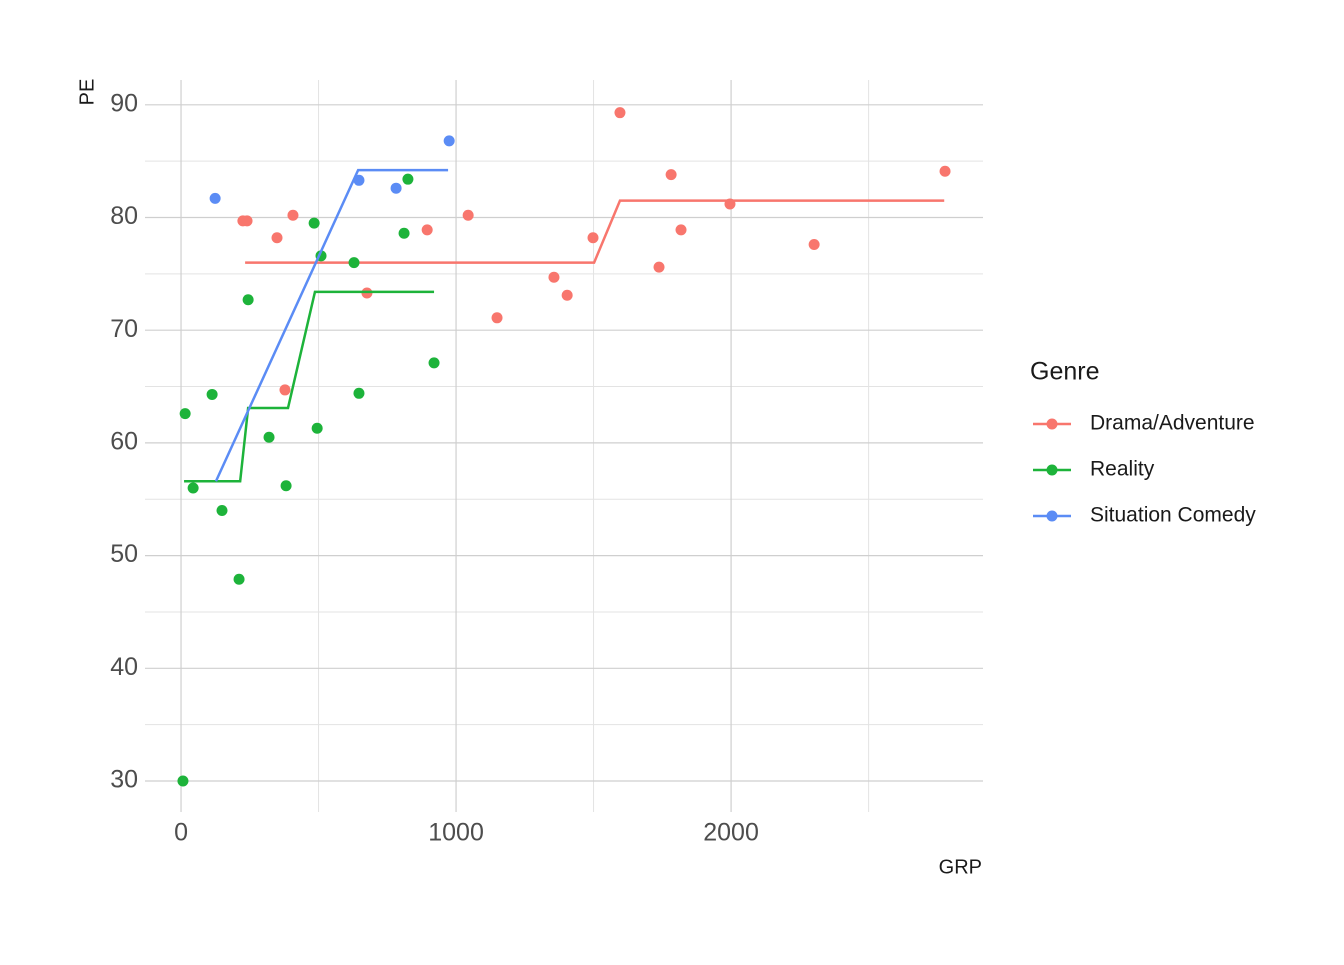  Describe the element at coordinates (1173, 515) in the screenshot. I see `legend-label: Situation Comedy` at that location.